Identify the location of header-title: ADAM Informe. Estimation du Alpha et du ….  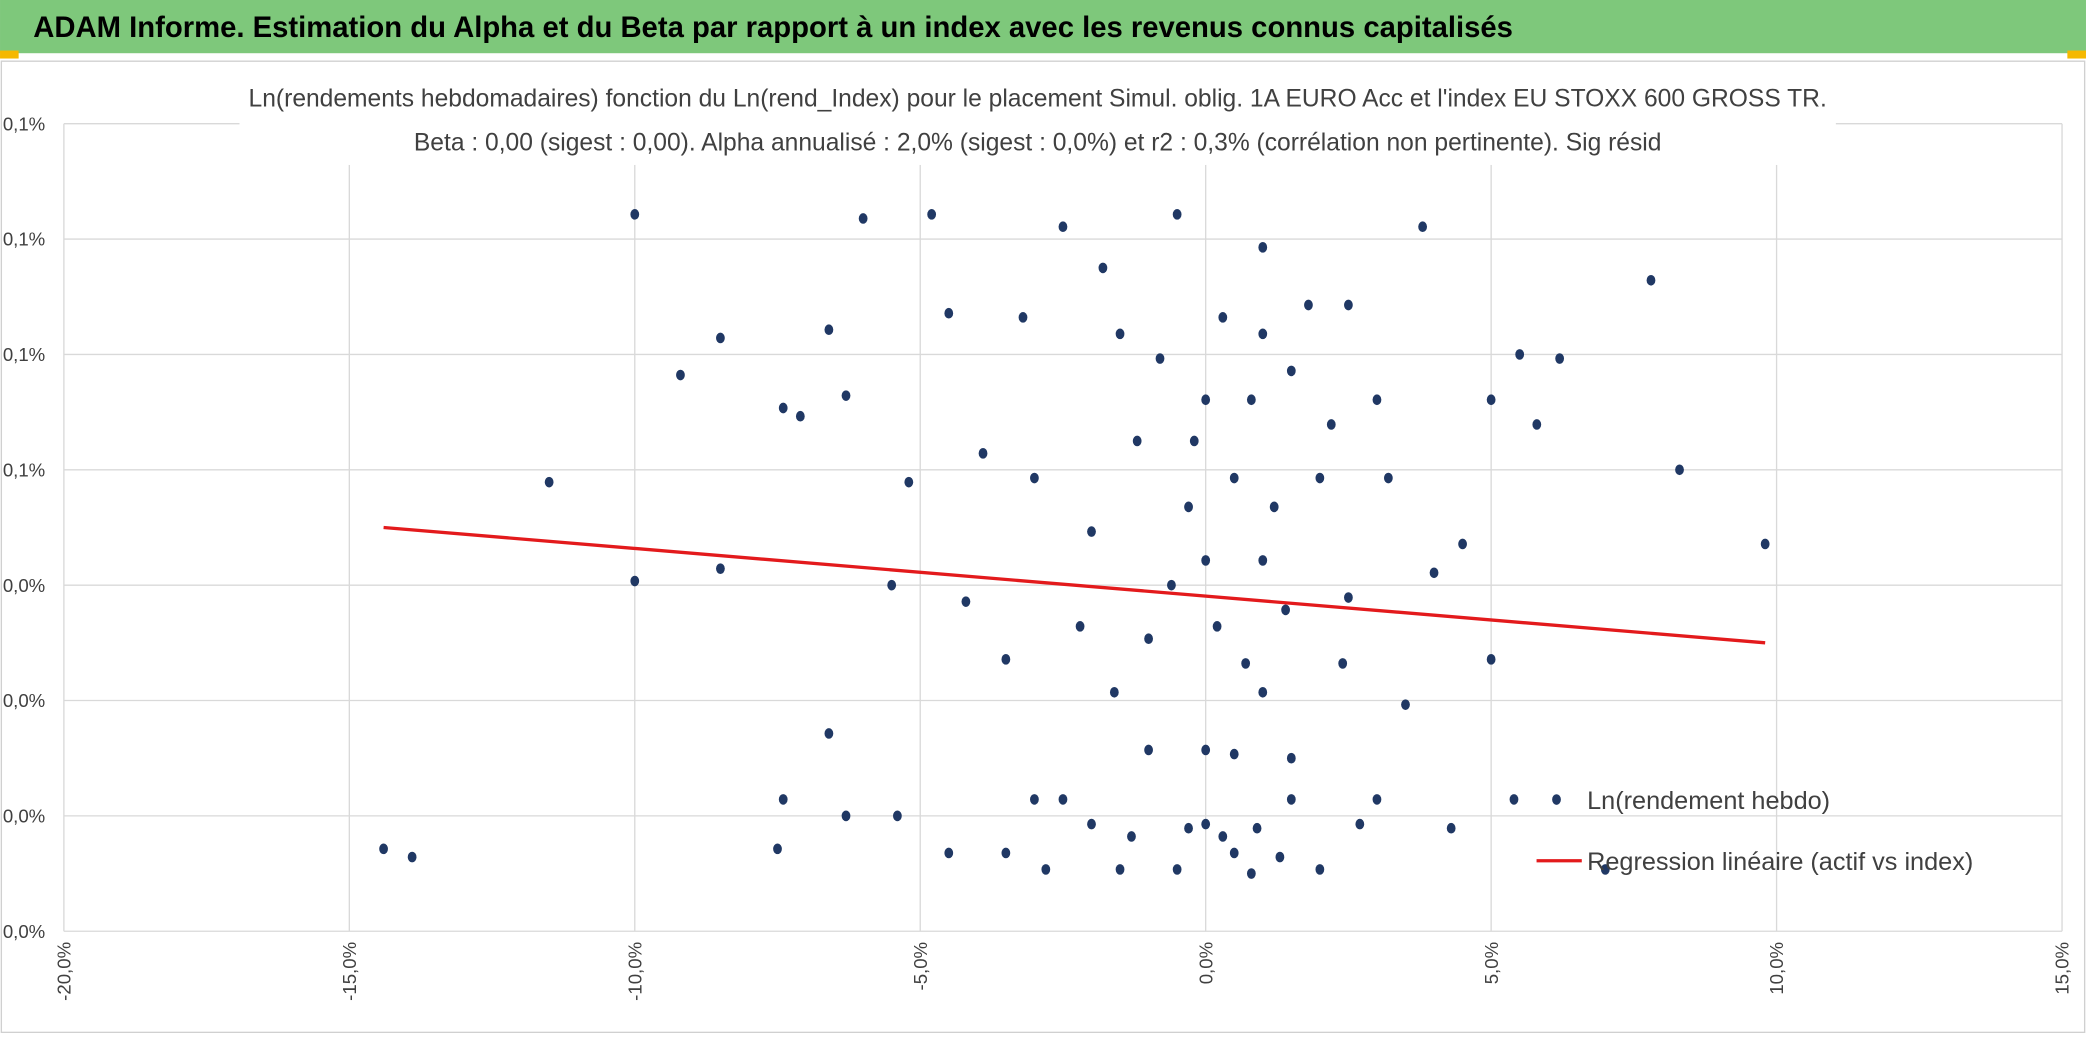
(773, 28).